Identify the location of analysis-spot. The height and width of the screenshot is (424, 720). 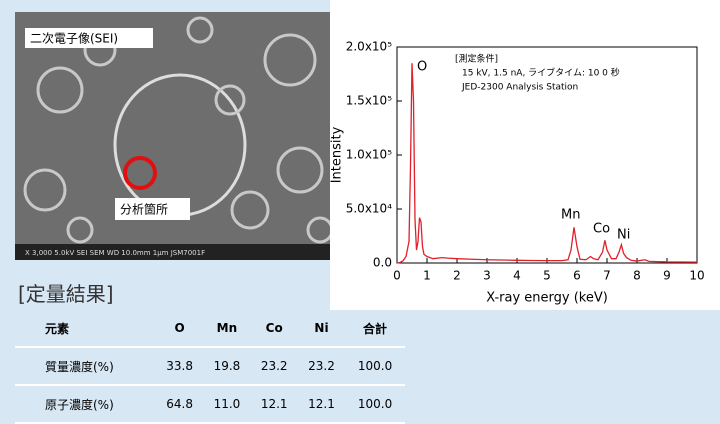
(140, 173).